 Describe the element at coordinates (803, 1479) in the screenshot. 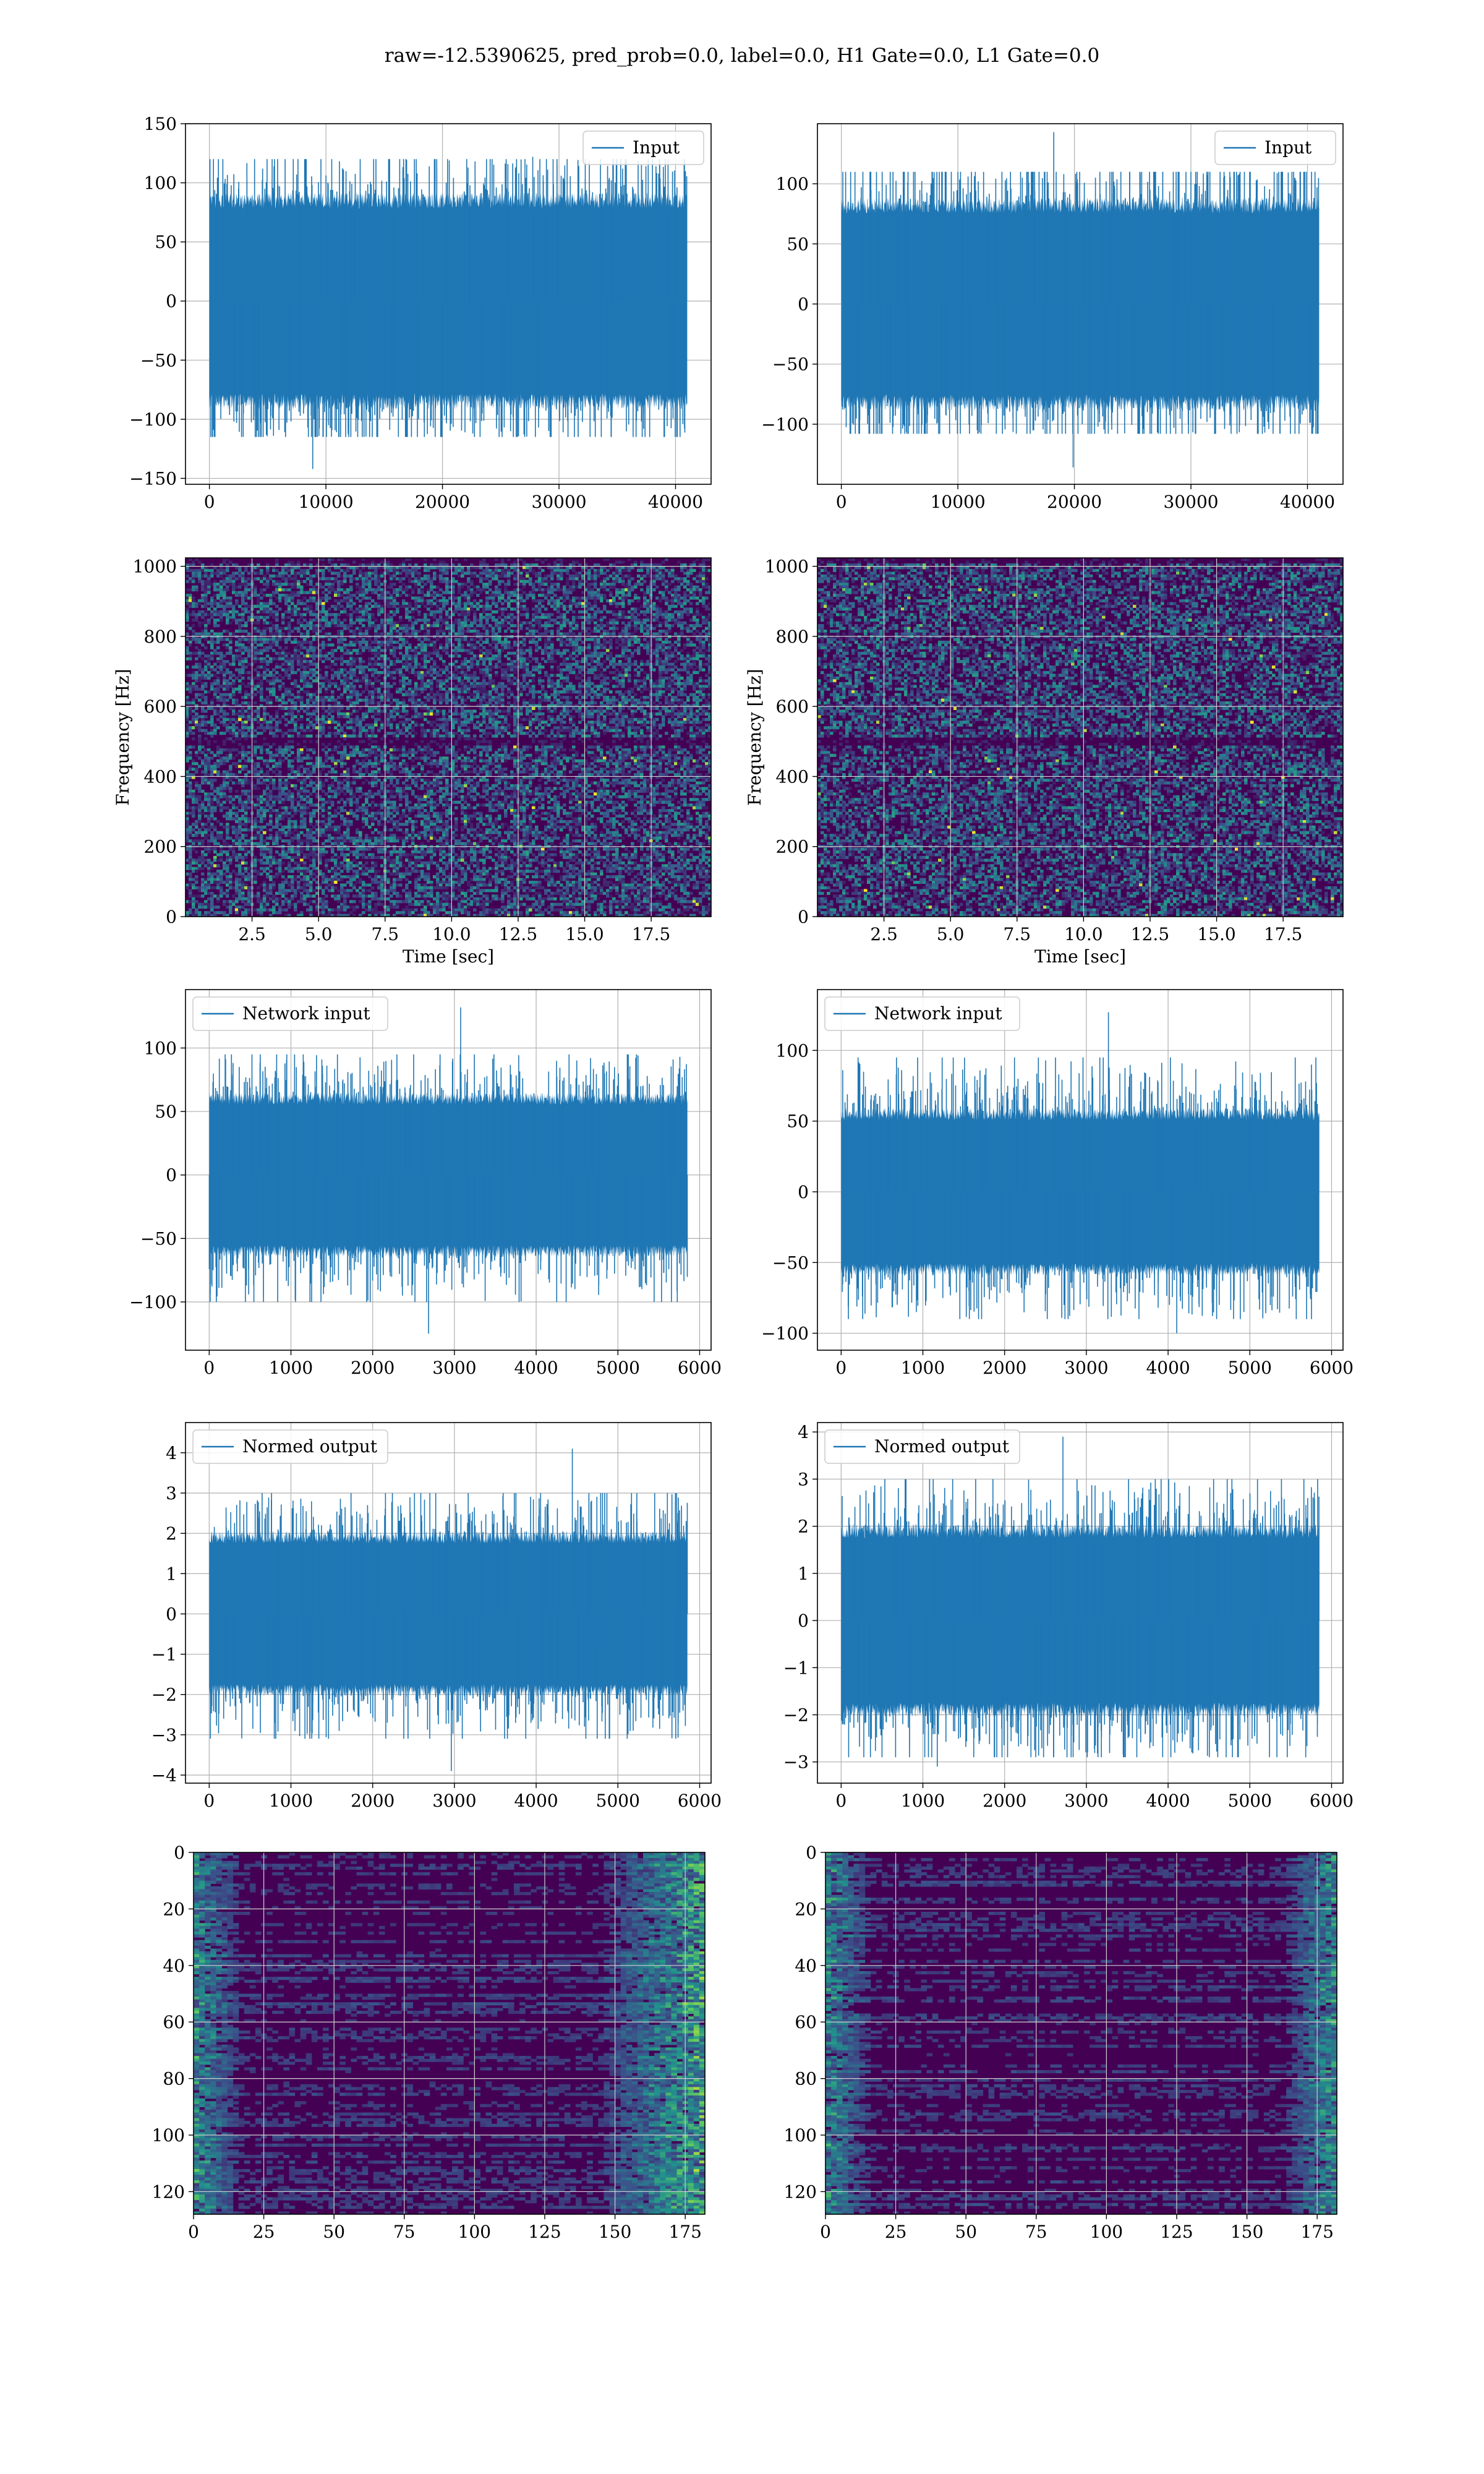

I see `row4-right-ytick-label: 3` at that location.